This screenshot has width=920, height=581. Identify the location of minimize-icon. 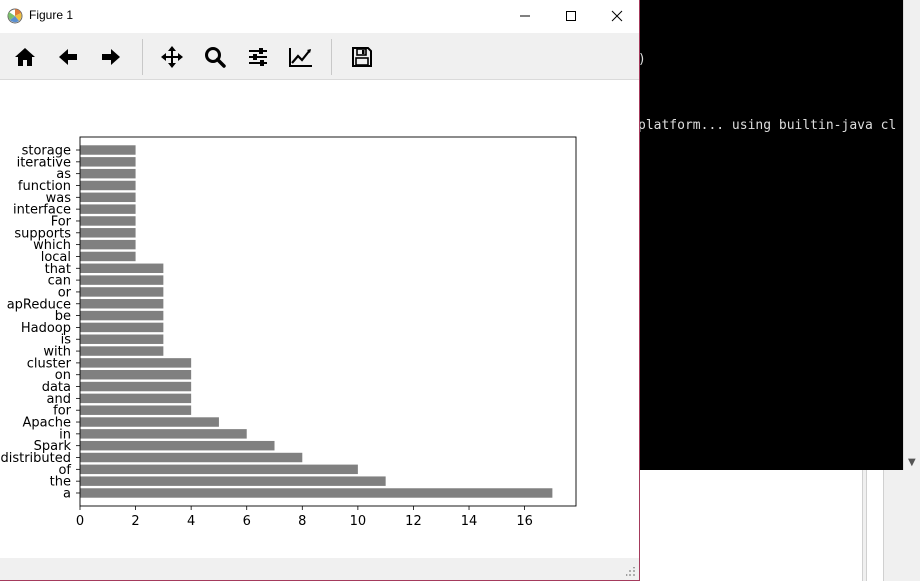
(525, 16).